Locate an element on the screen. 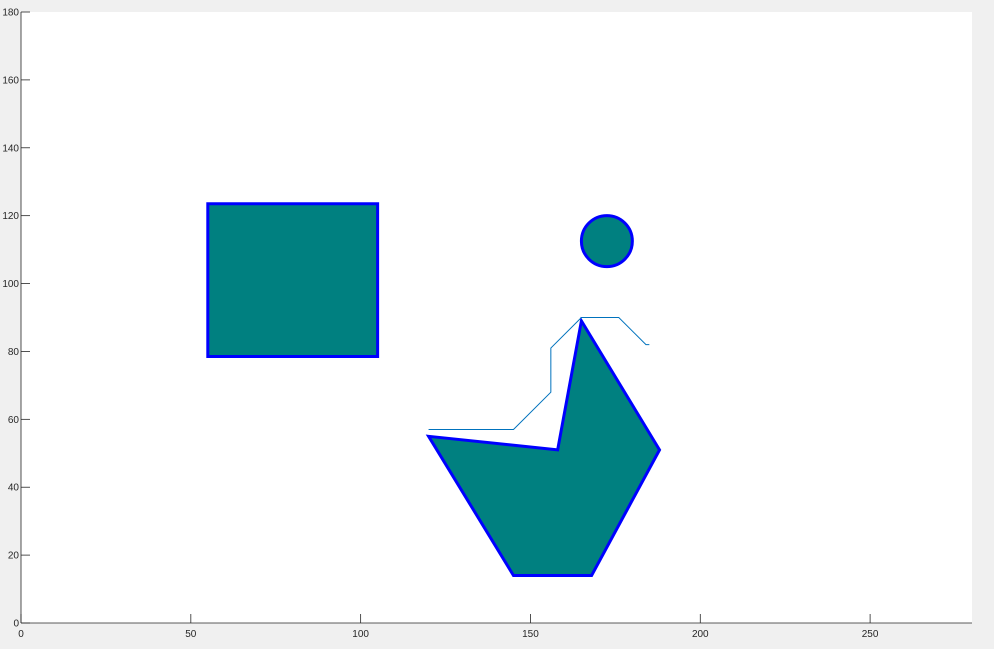 Image resolution: width=994 pixels, height=649 pixels. y-tick-label: 60 is located at coordinates (14, 420).